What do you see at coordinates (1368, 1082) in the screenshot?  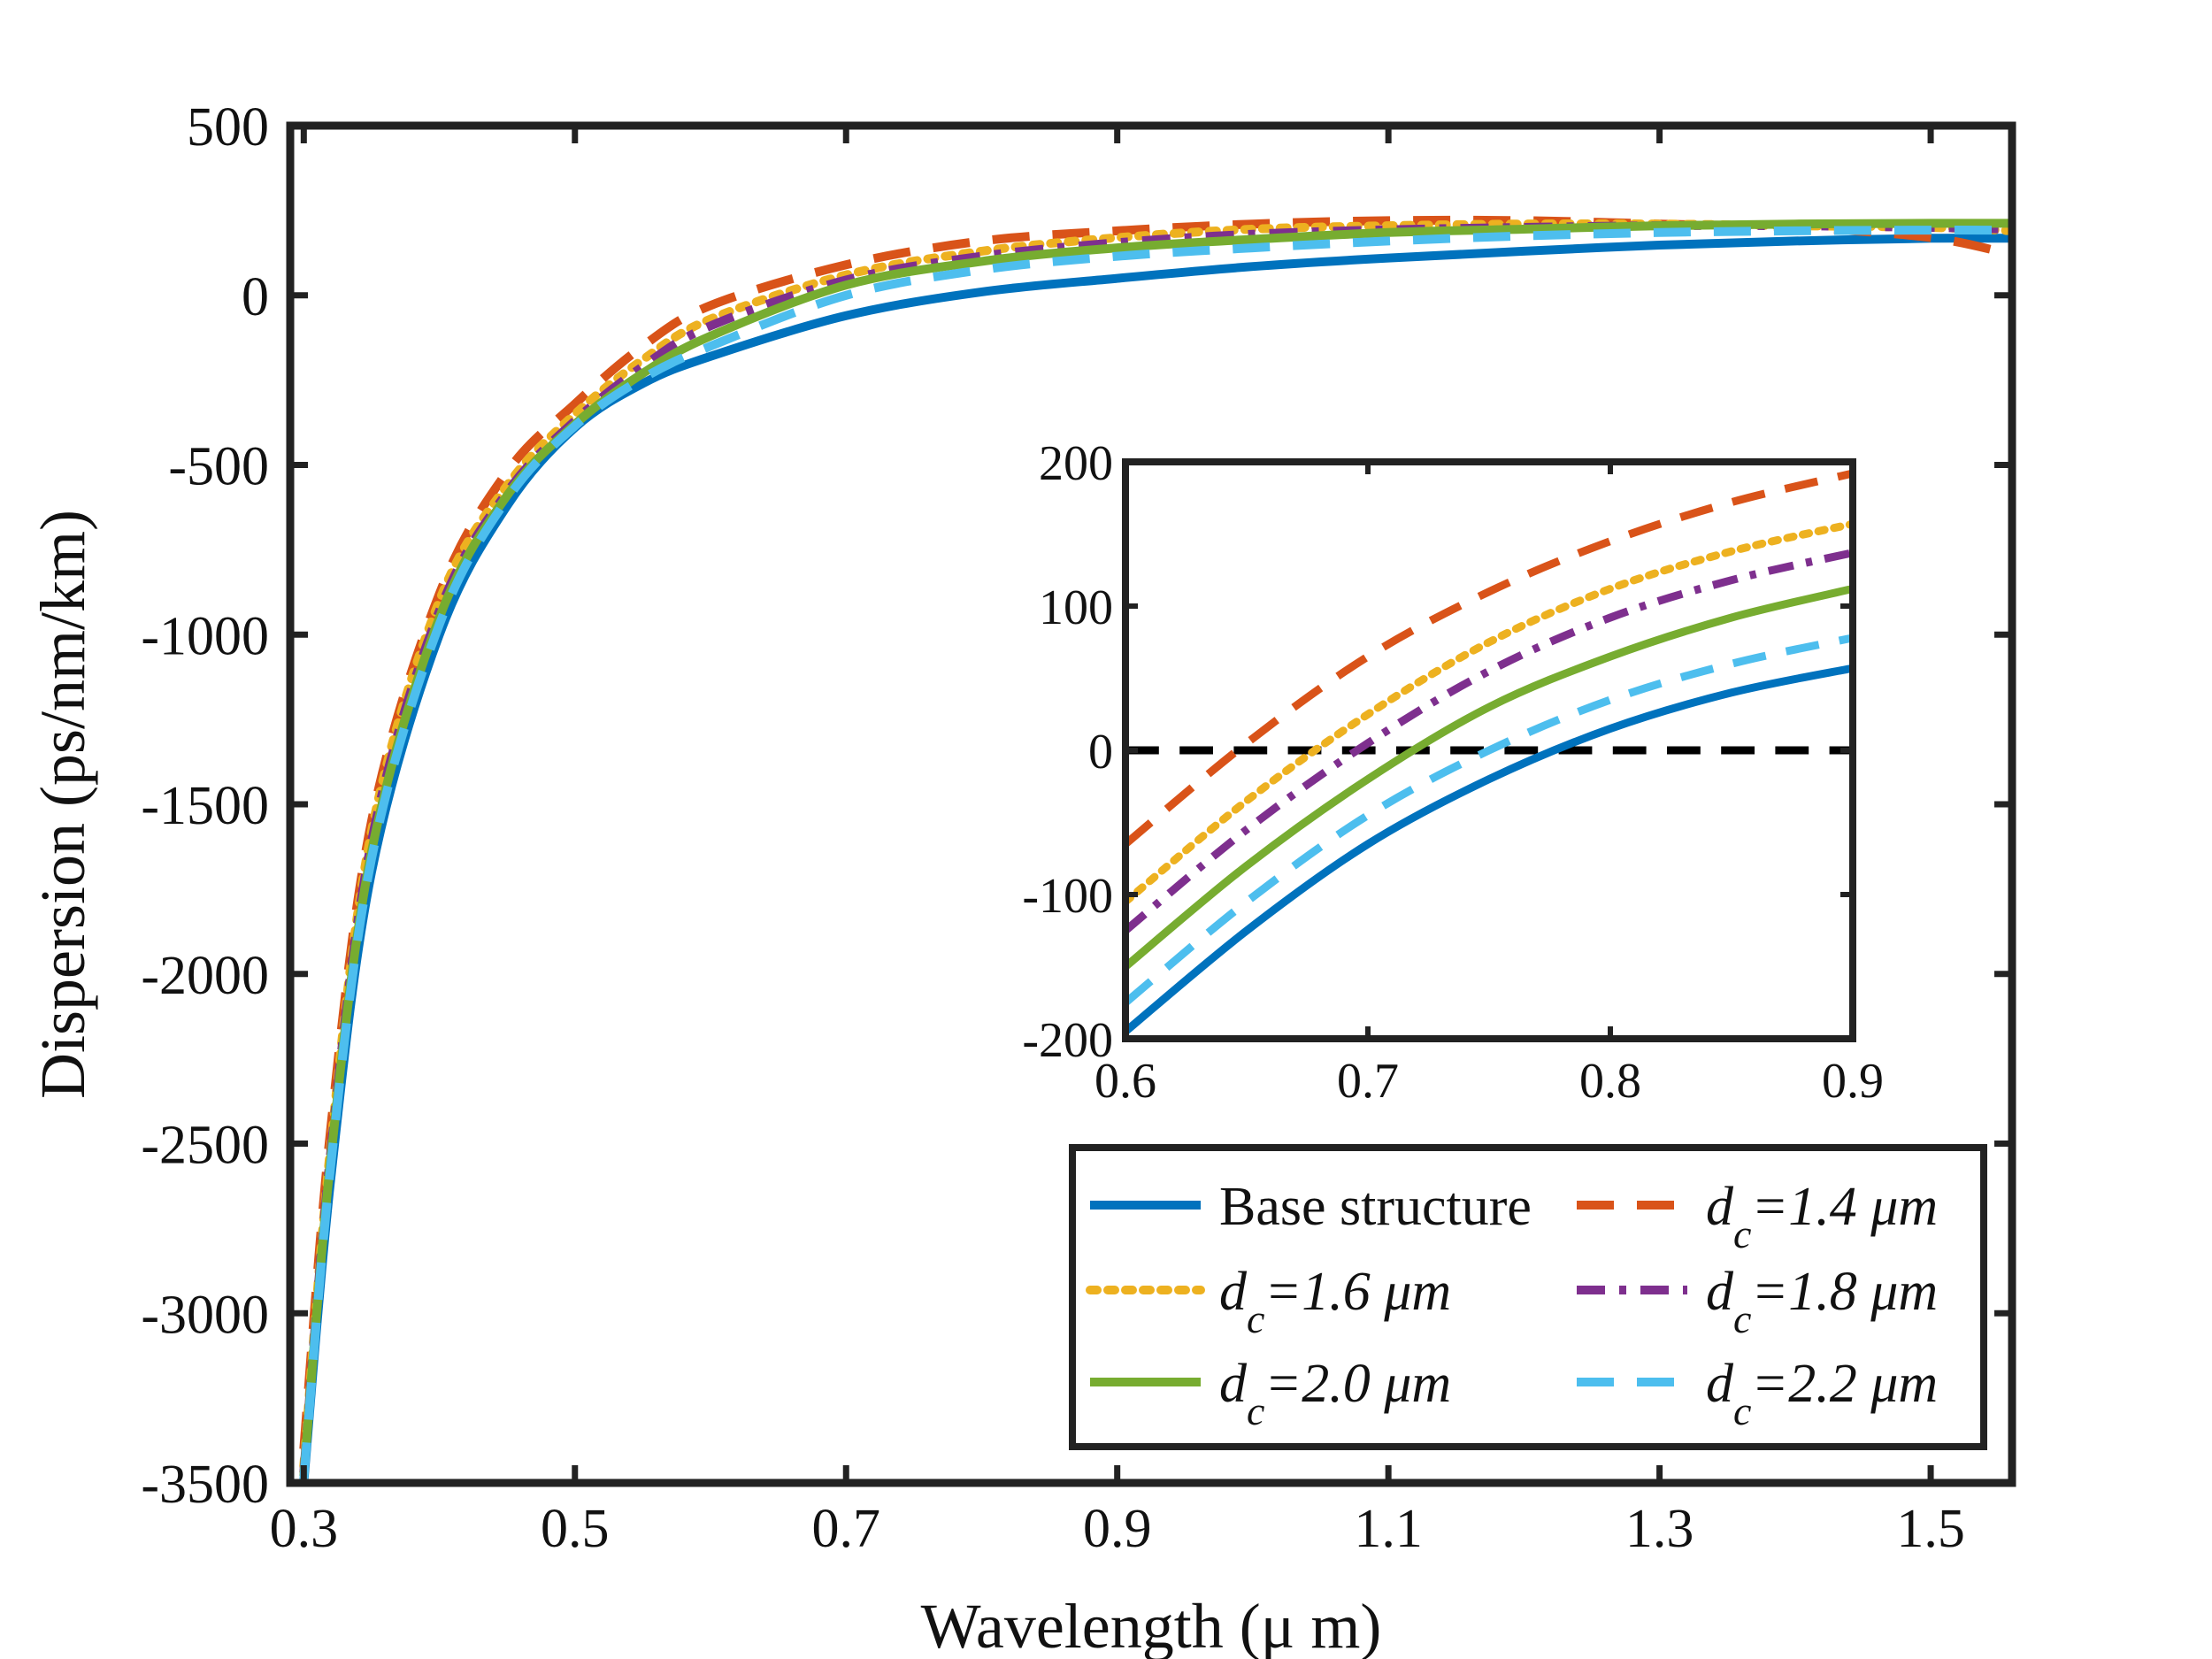 I see `inset-x-tick-label: 0.7` at bounding box center [1368, 1082].